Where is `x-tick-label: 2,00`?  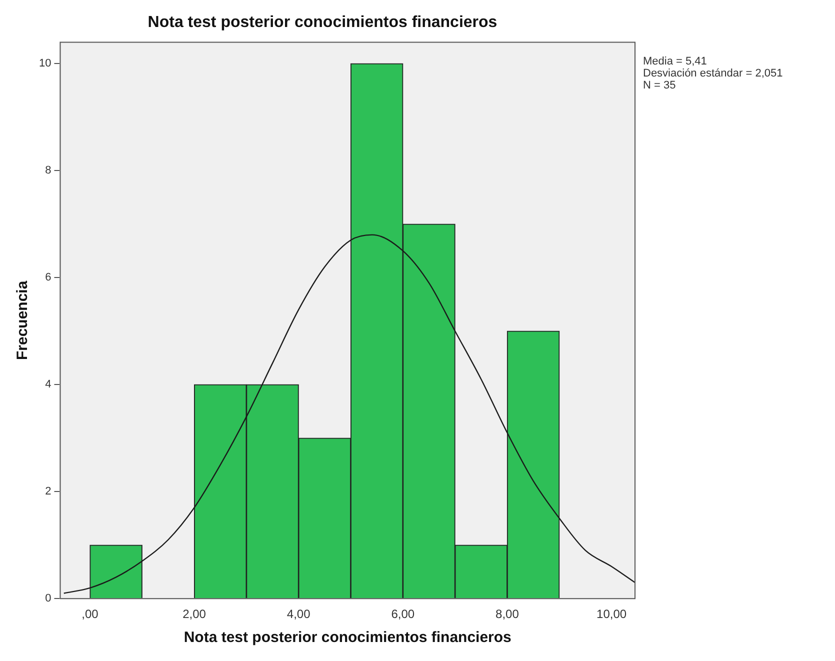 x-tick-label: 2,00 is located at coordinates (194, 614).